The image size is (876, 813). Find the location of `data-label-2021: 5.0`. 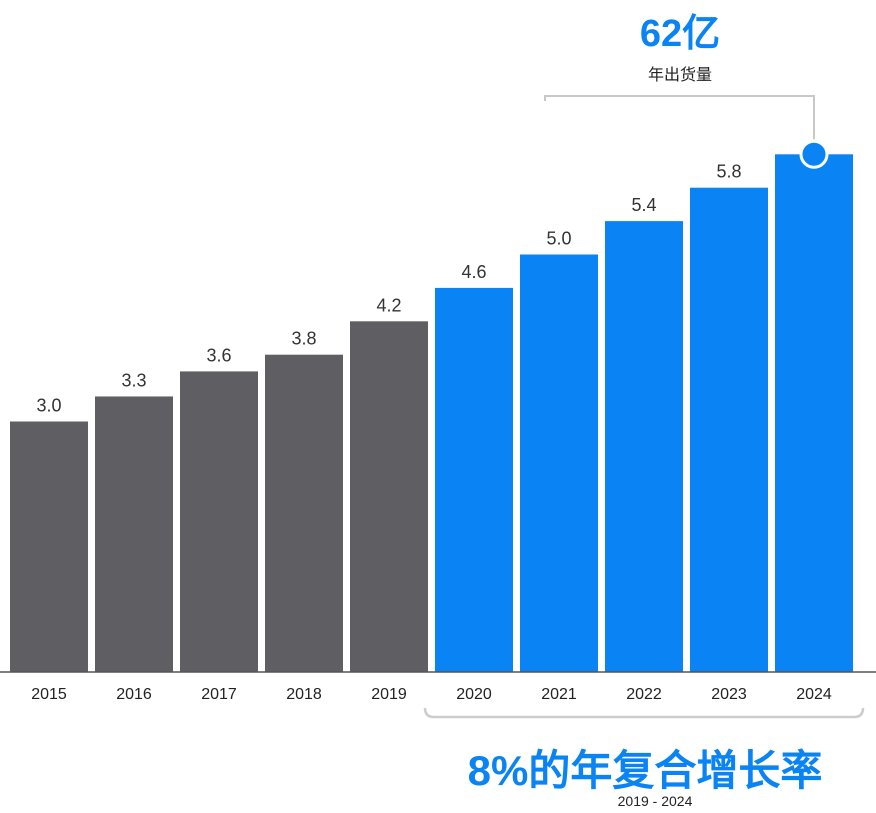

data-label-2021: 5.0 is located at coordinates (558, 239).